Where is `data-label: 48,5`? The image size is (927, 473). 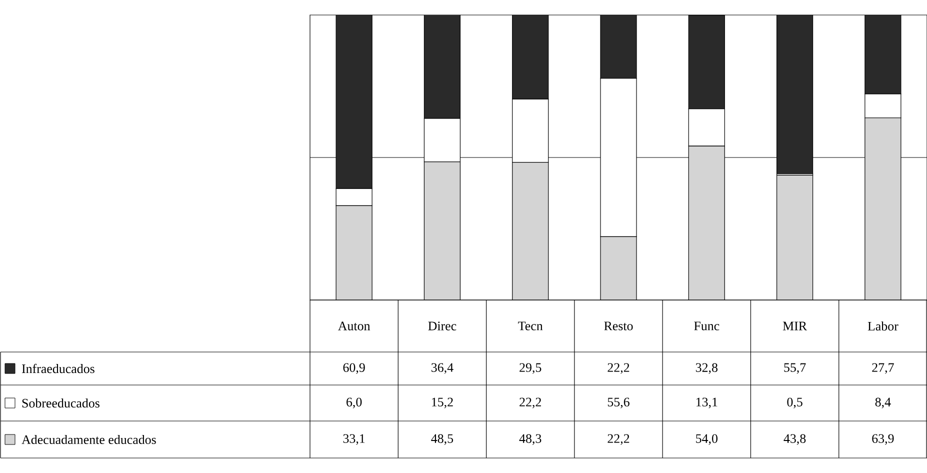
data-label: 48,5 is located at coordinates (442, 439).